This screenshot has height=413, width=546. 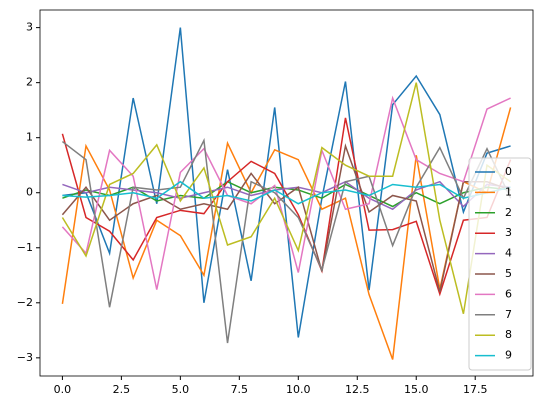 What do you see at coordinates (508, 171) in the screenshot?
I see `legend-label: 0` at bounding box center [508, 171].